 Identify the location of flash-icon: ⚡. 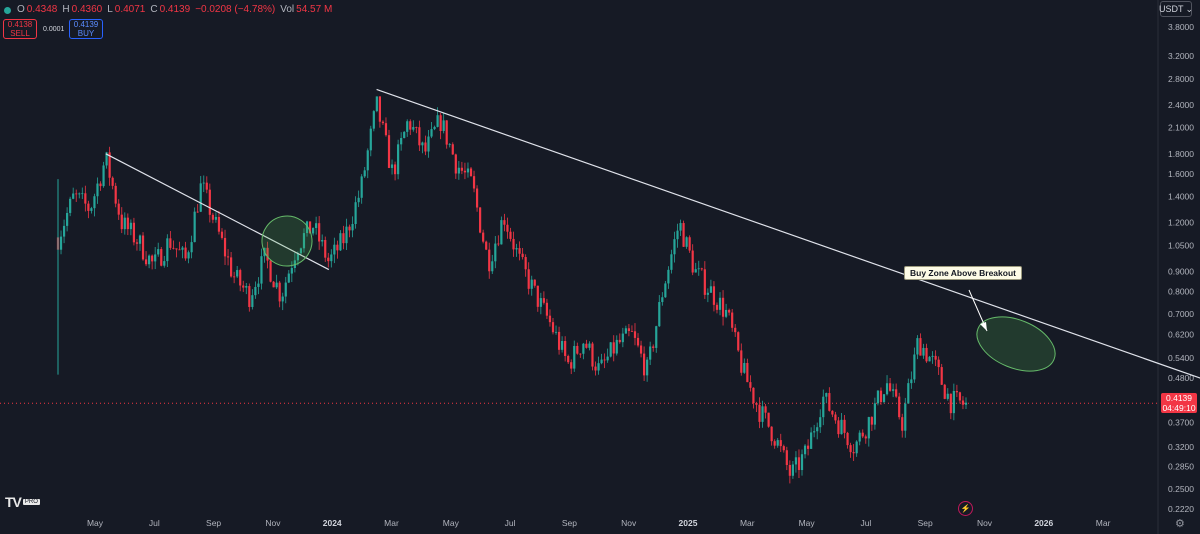
(965, 508).